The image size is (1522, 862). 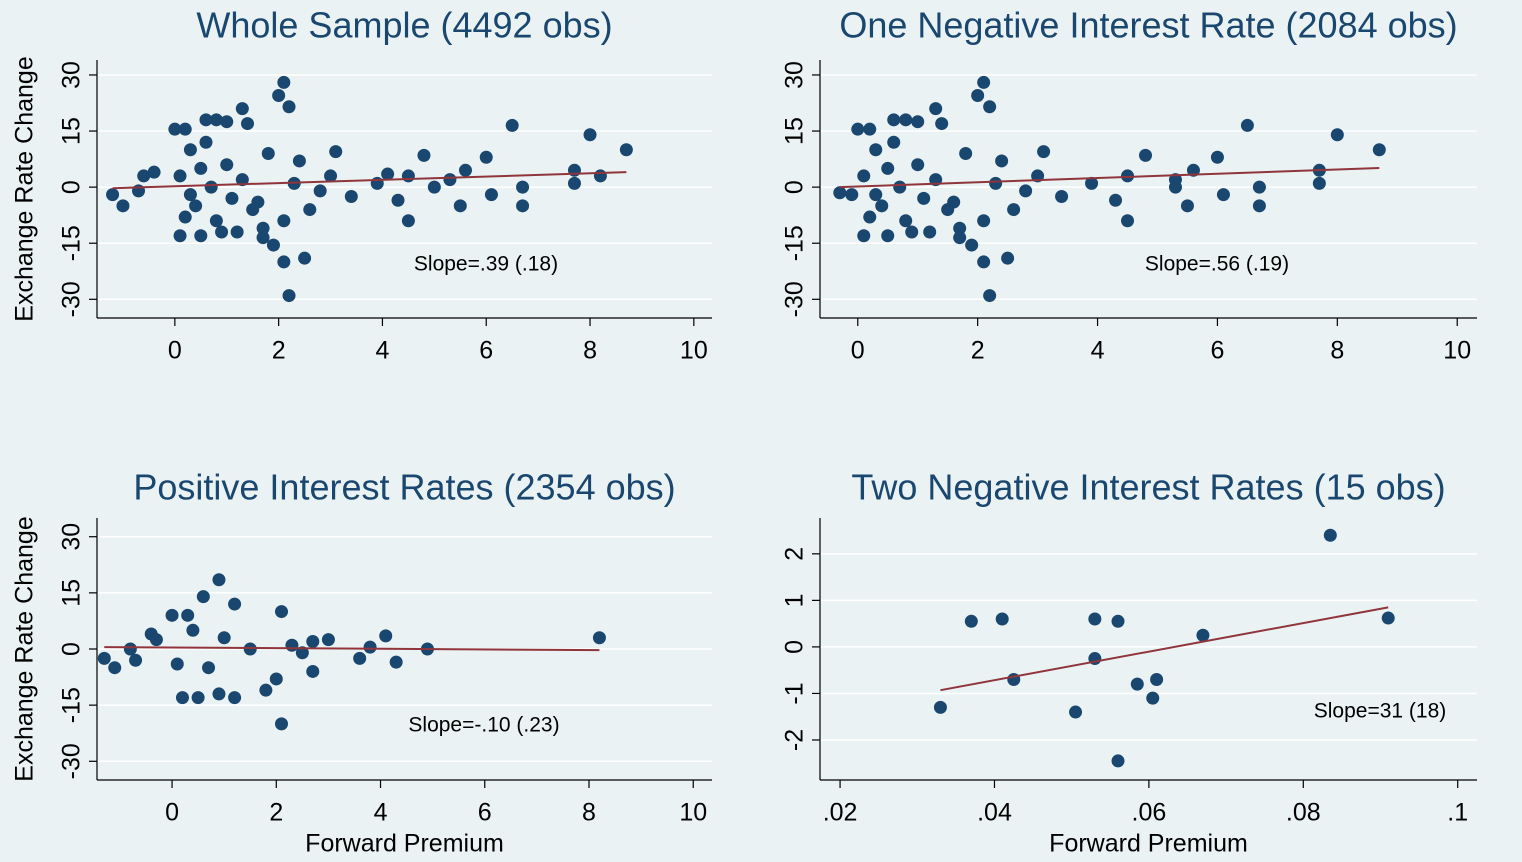 I want to click on chart-title: One Negative Interest Rate (2084 obs), so click(x=1148, y=25).